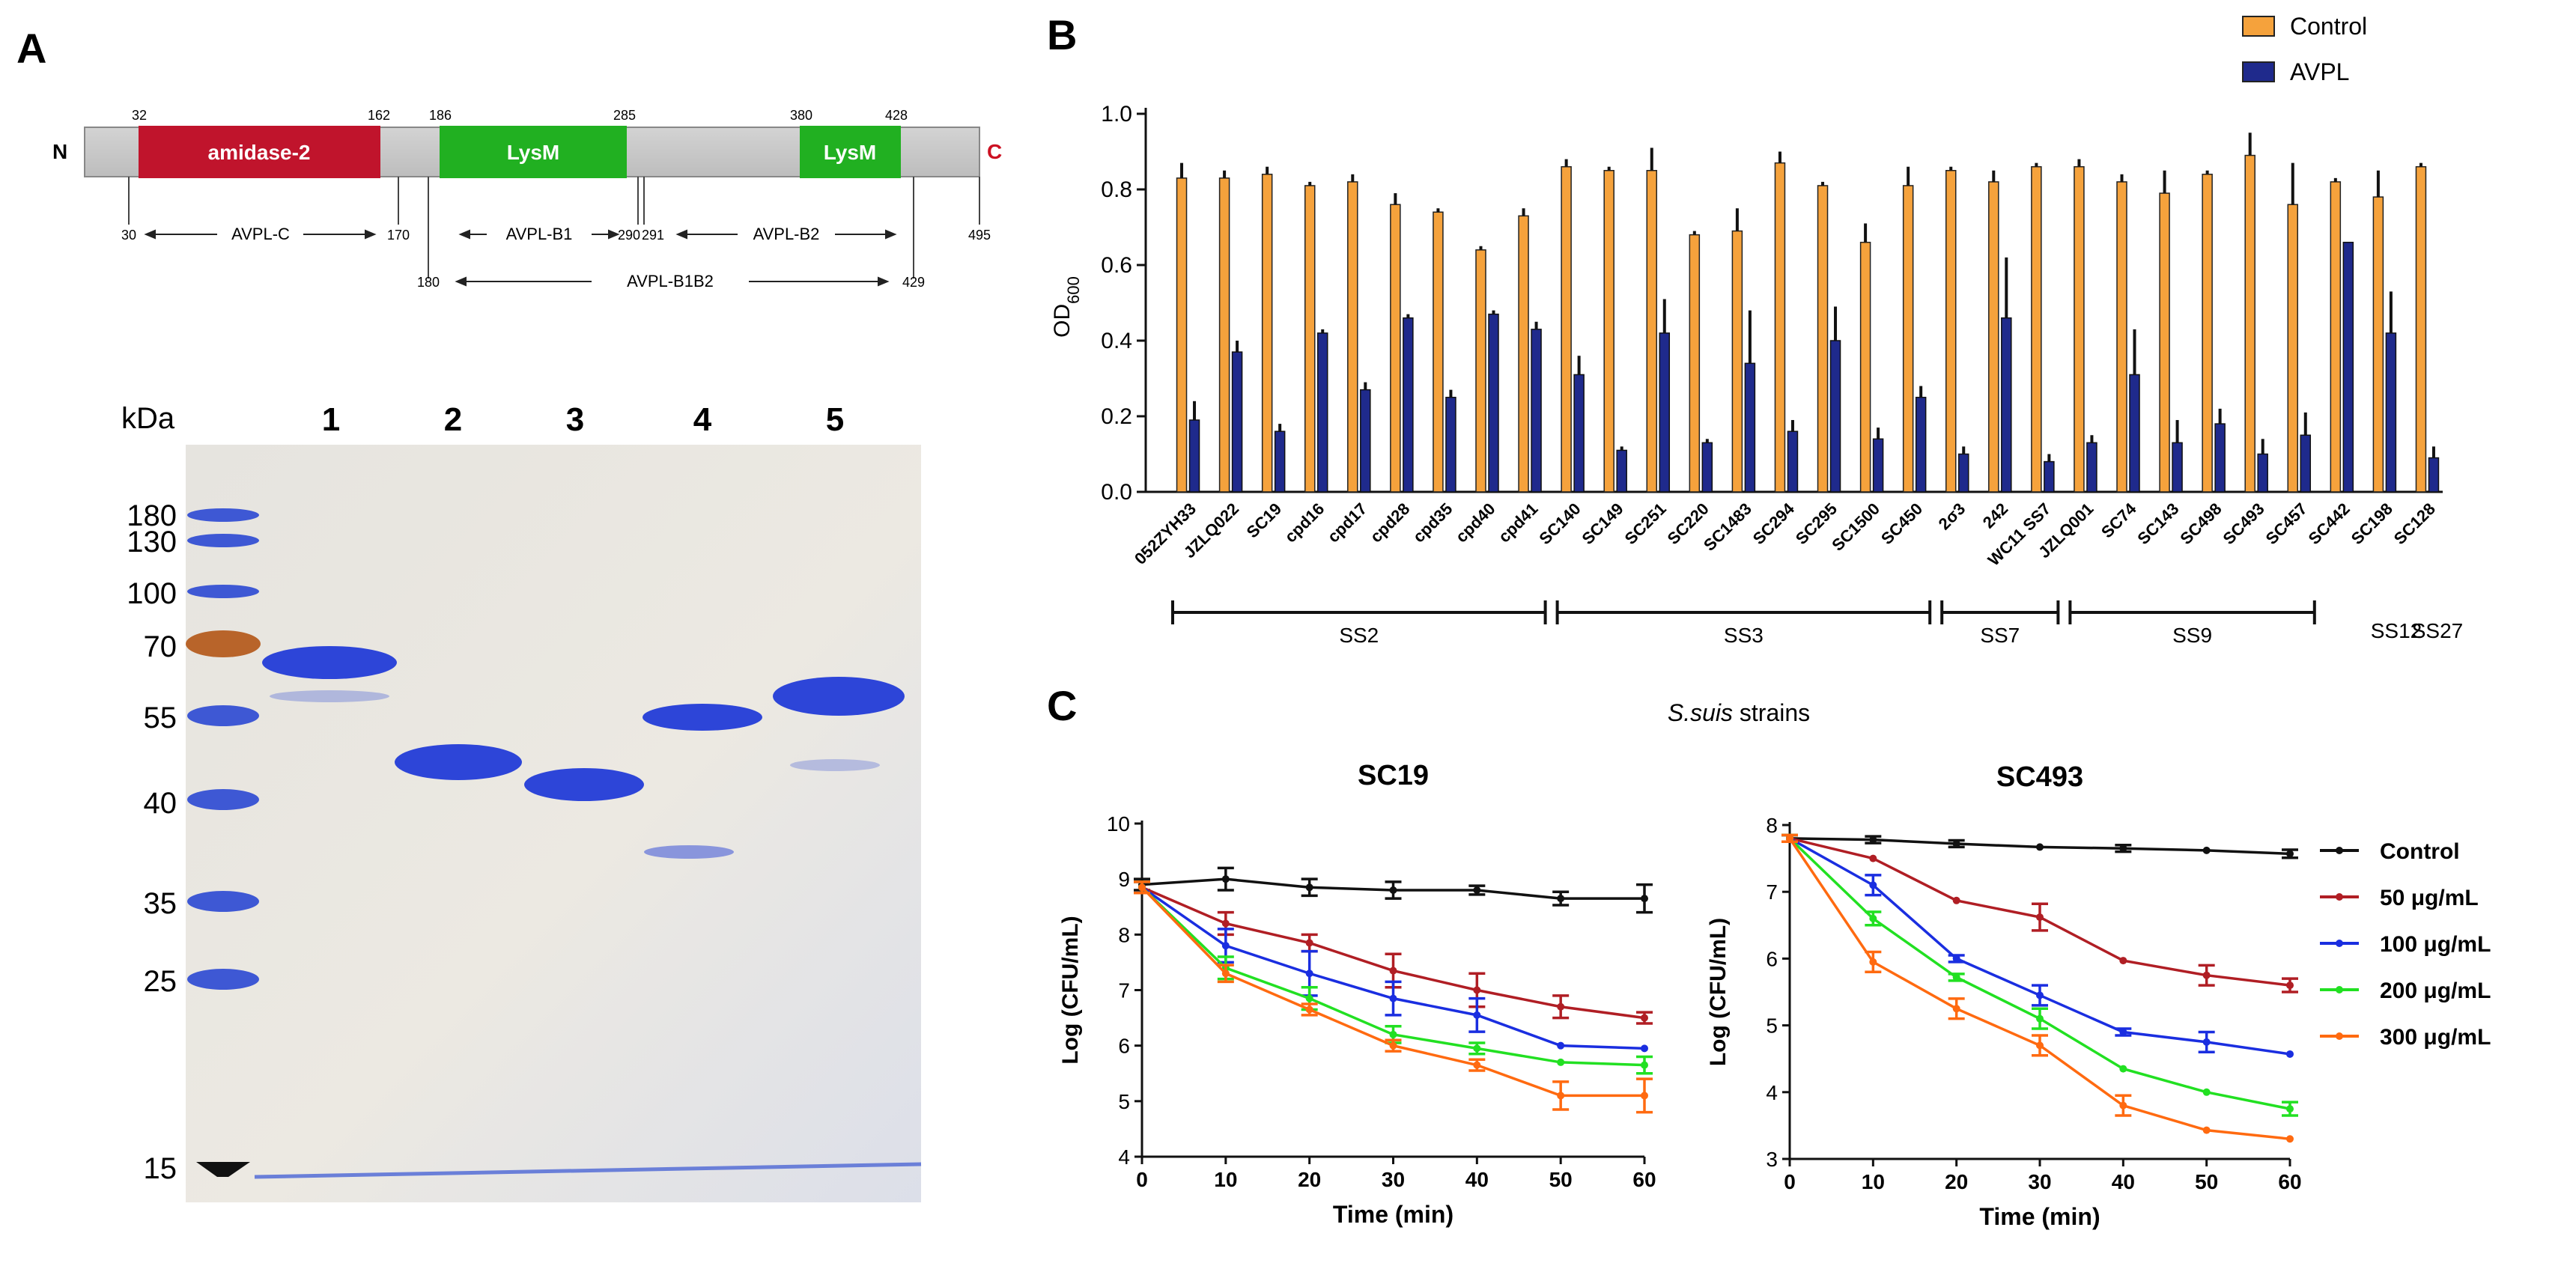 The image size is (2576, 1263). I want to click on marker-25: 25, so click(160, 981).